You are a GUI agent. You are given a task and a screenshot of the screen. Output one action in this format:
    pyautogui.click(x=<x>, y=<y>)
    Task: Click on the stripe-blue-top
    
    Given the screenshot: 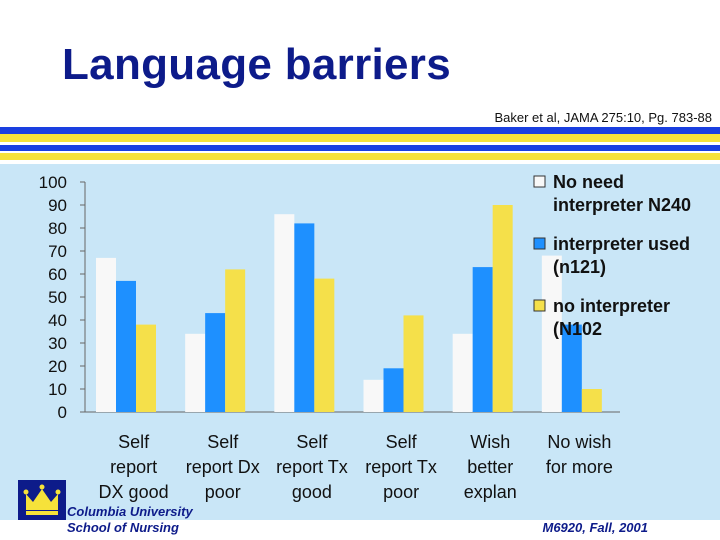 What is the action you would take?
    pyautogui.click(x=360, y=130)
    